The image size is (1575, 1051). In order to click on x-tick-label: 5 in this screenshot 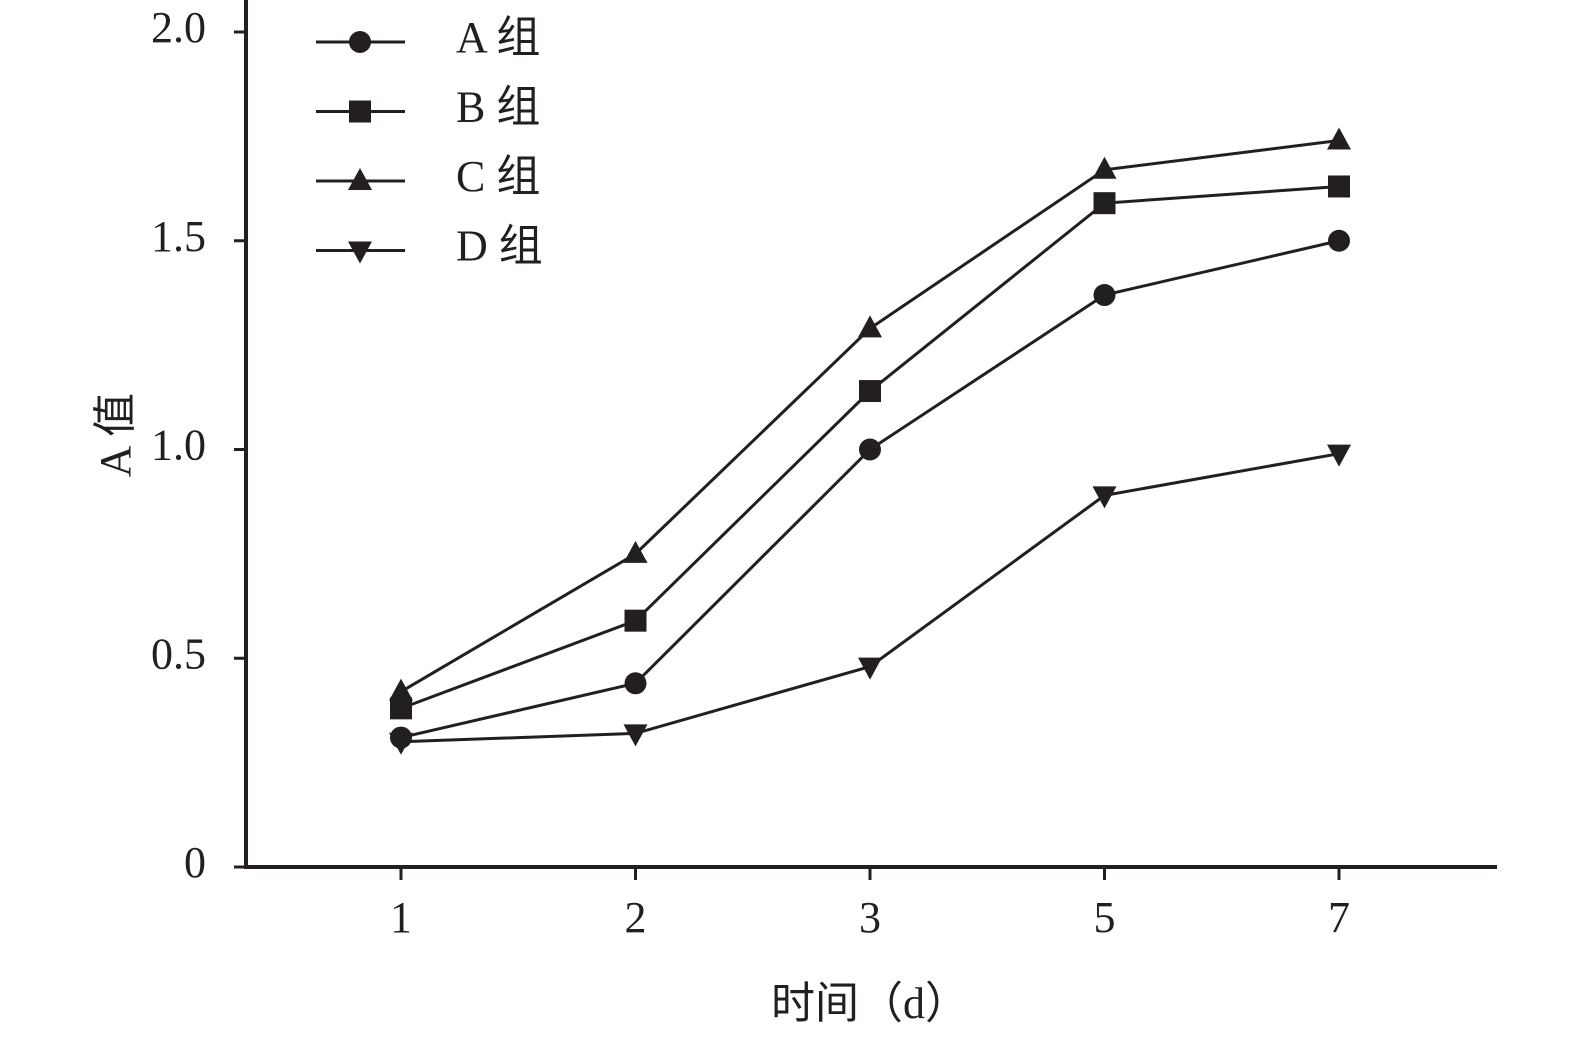, I will do `click(1105, 917)`.